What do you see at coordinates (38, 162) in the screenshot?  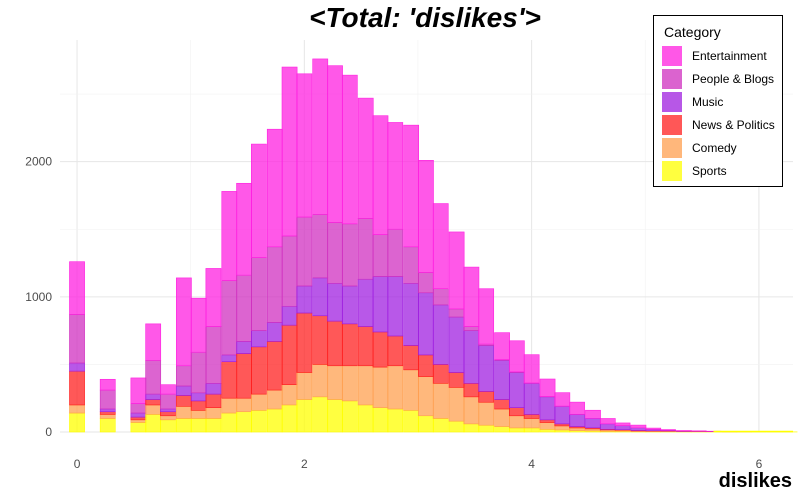 I see `y-tick-label: 2000` at bounding box center [38, 162].